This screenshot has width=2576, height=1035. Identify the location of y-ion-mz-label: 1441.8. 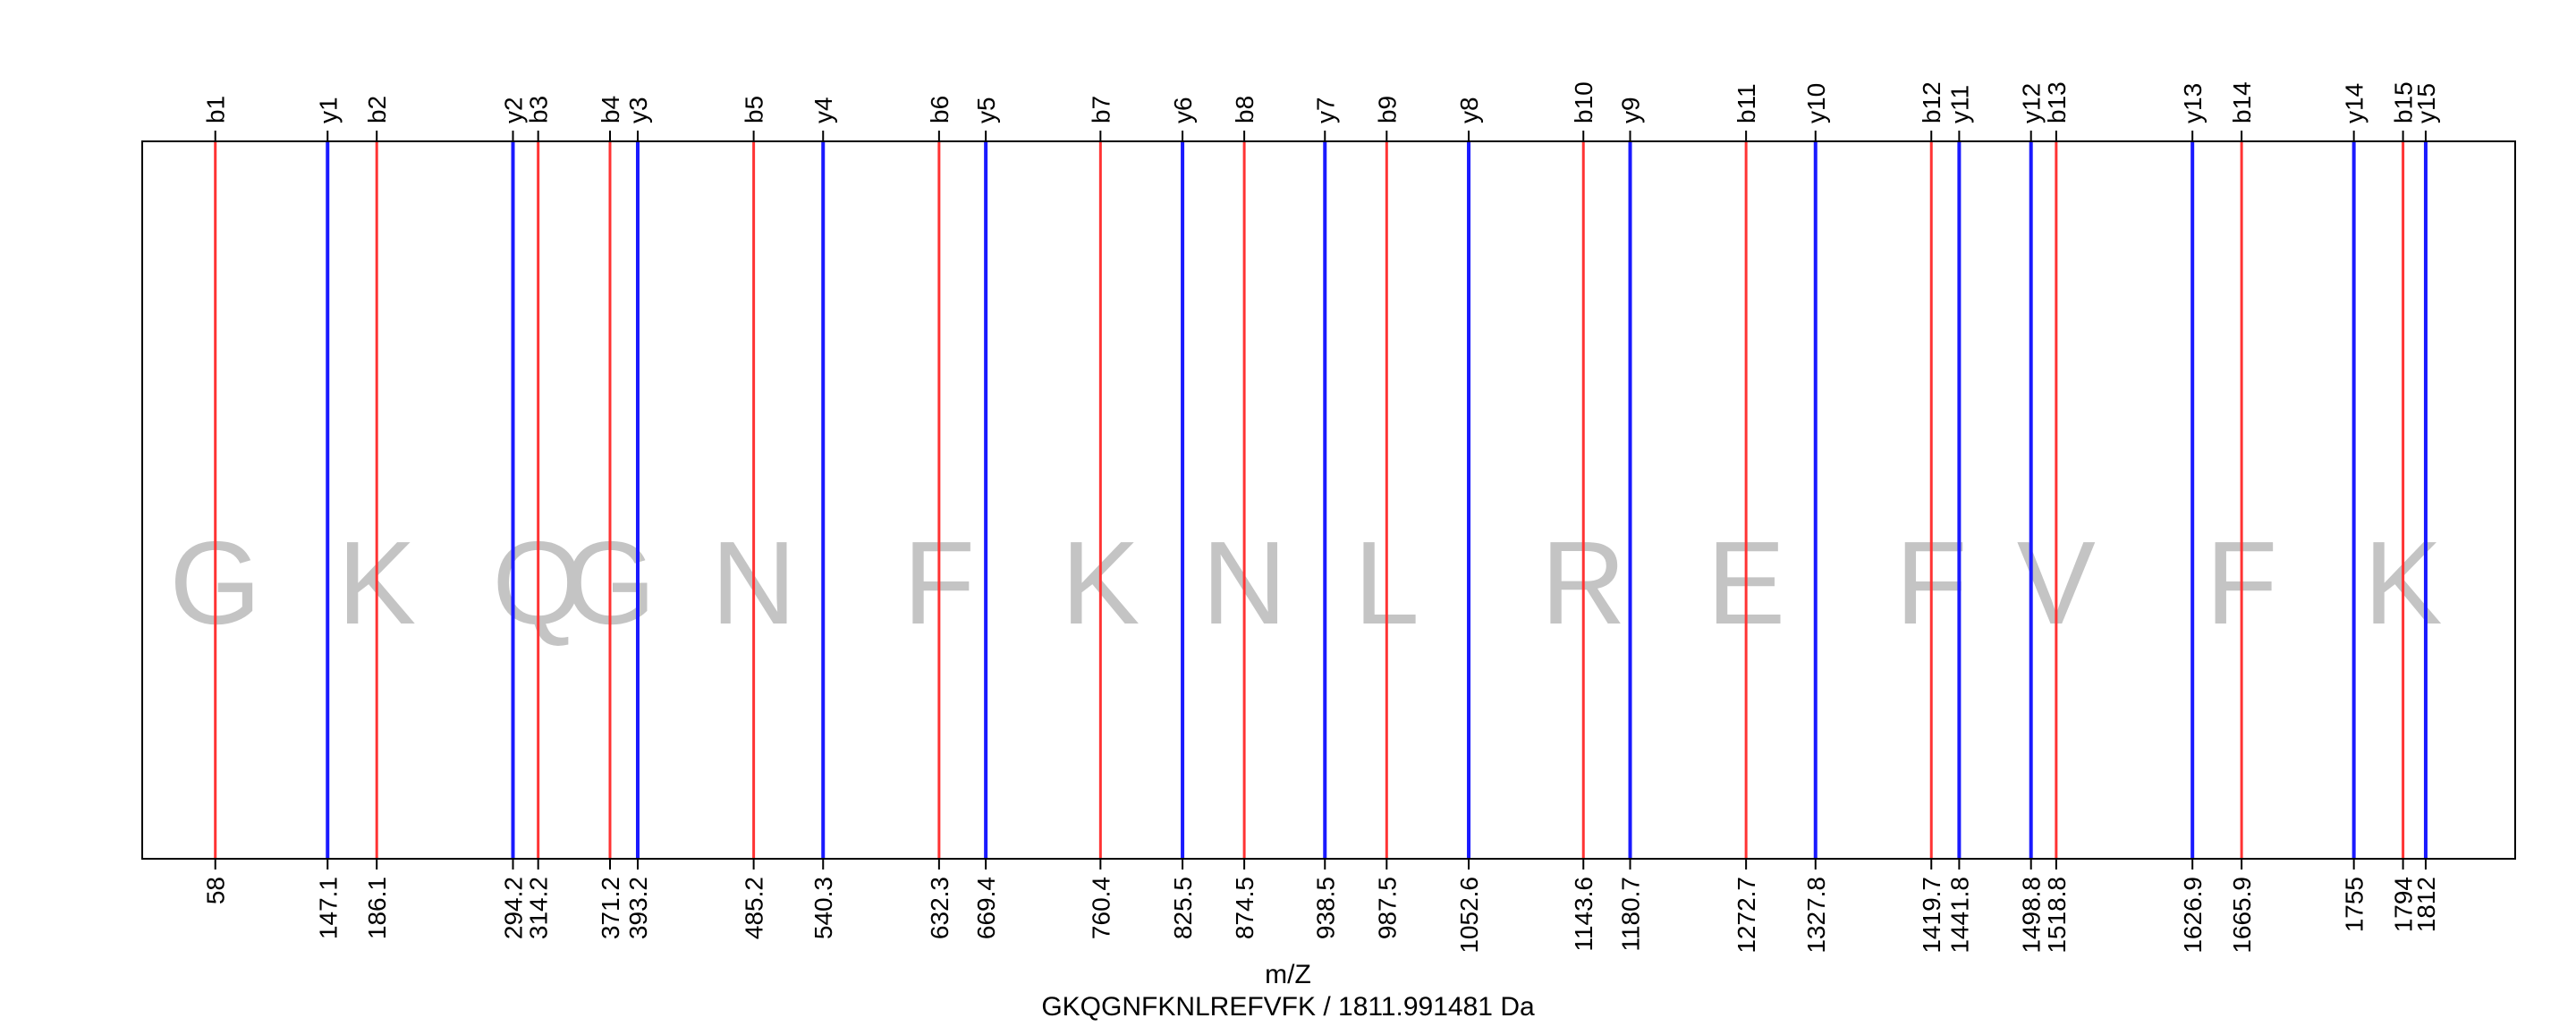
(1959, 915).